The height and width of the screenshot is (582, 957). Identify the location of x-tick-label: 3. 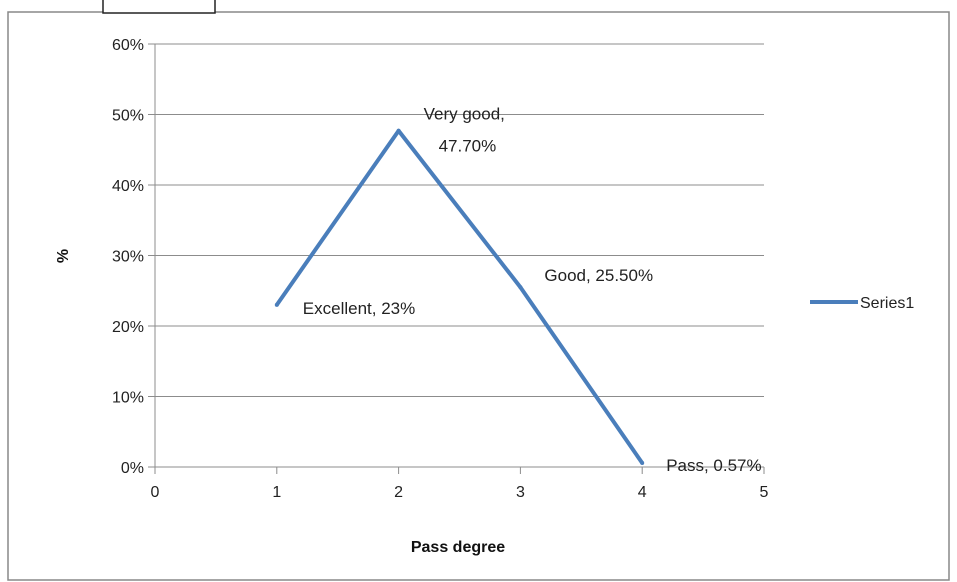
(520, 492).